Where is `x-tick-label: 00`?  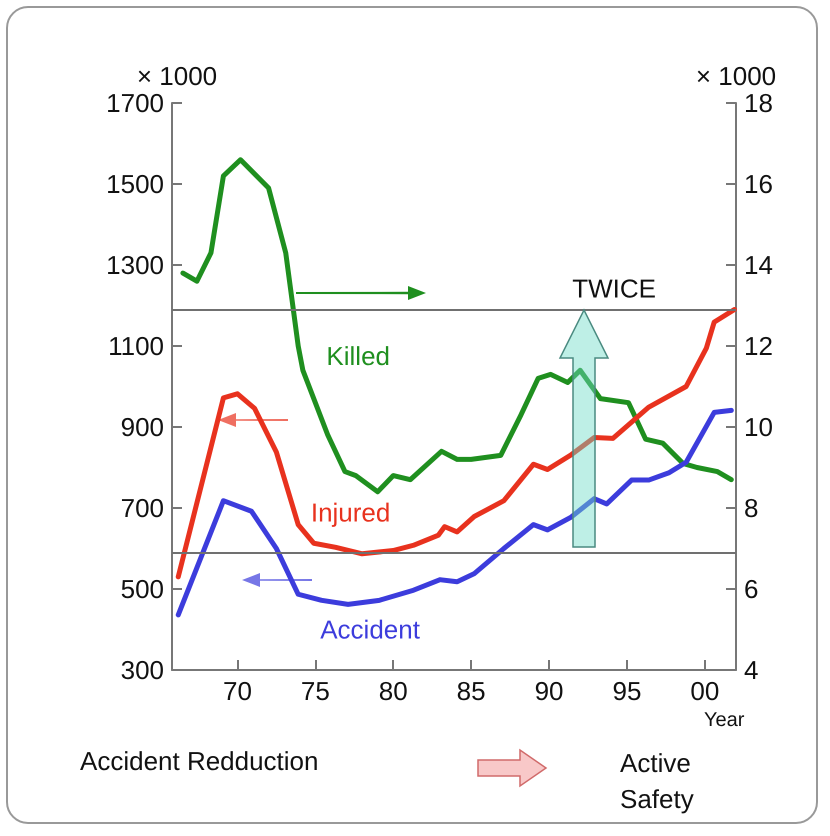
x-tick-label: 00 is located at coordinates (705, 691).